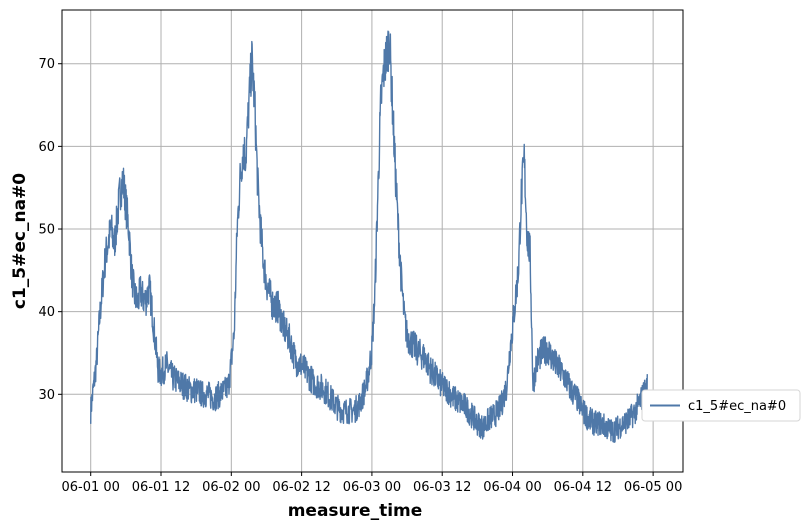 Image resolution: width=808 pixels, height=531 pixels. Describe the element at coordinates (512, 487) in the screenshot. I see `x-tick-label: 06-04 00` at that location.